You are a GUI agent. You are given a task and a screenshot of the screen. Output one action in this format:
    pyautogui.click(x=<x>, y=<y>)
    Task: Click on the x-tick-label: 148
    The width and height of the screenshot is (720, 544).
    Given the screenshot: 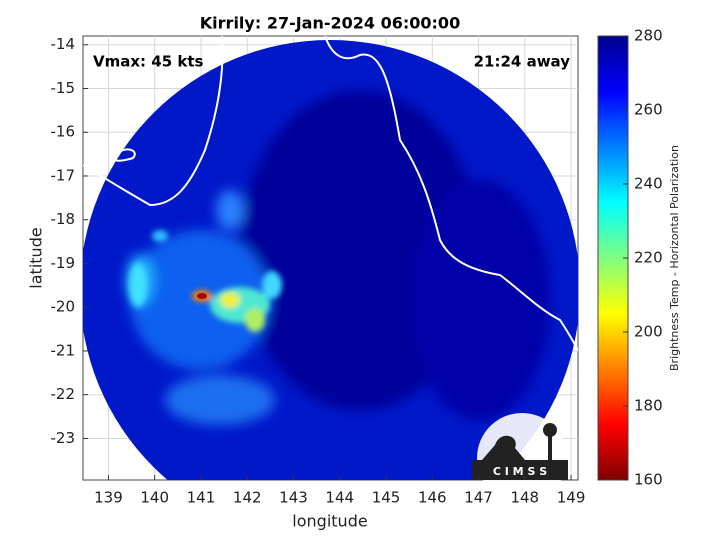 What is the action you would take?
    pyautogui.click(x=524, y=498)
    